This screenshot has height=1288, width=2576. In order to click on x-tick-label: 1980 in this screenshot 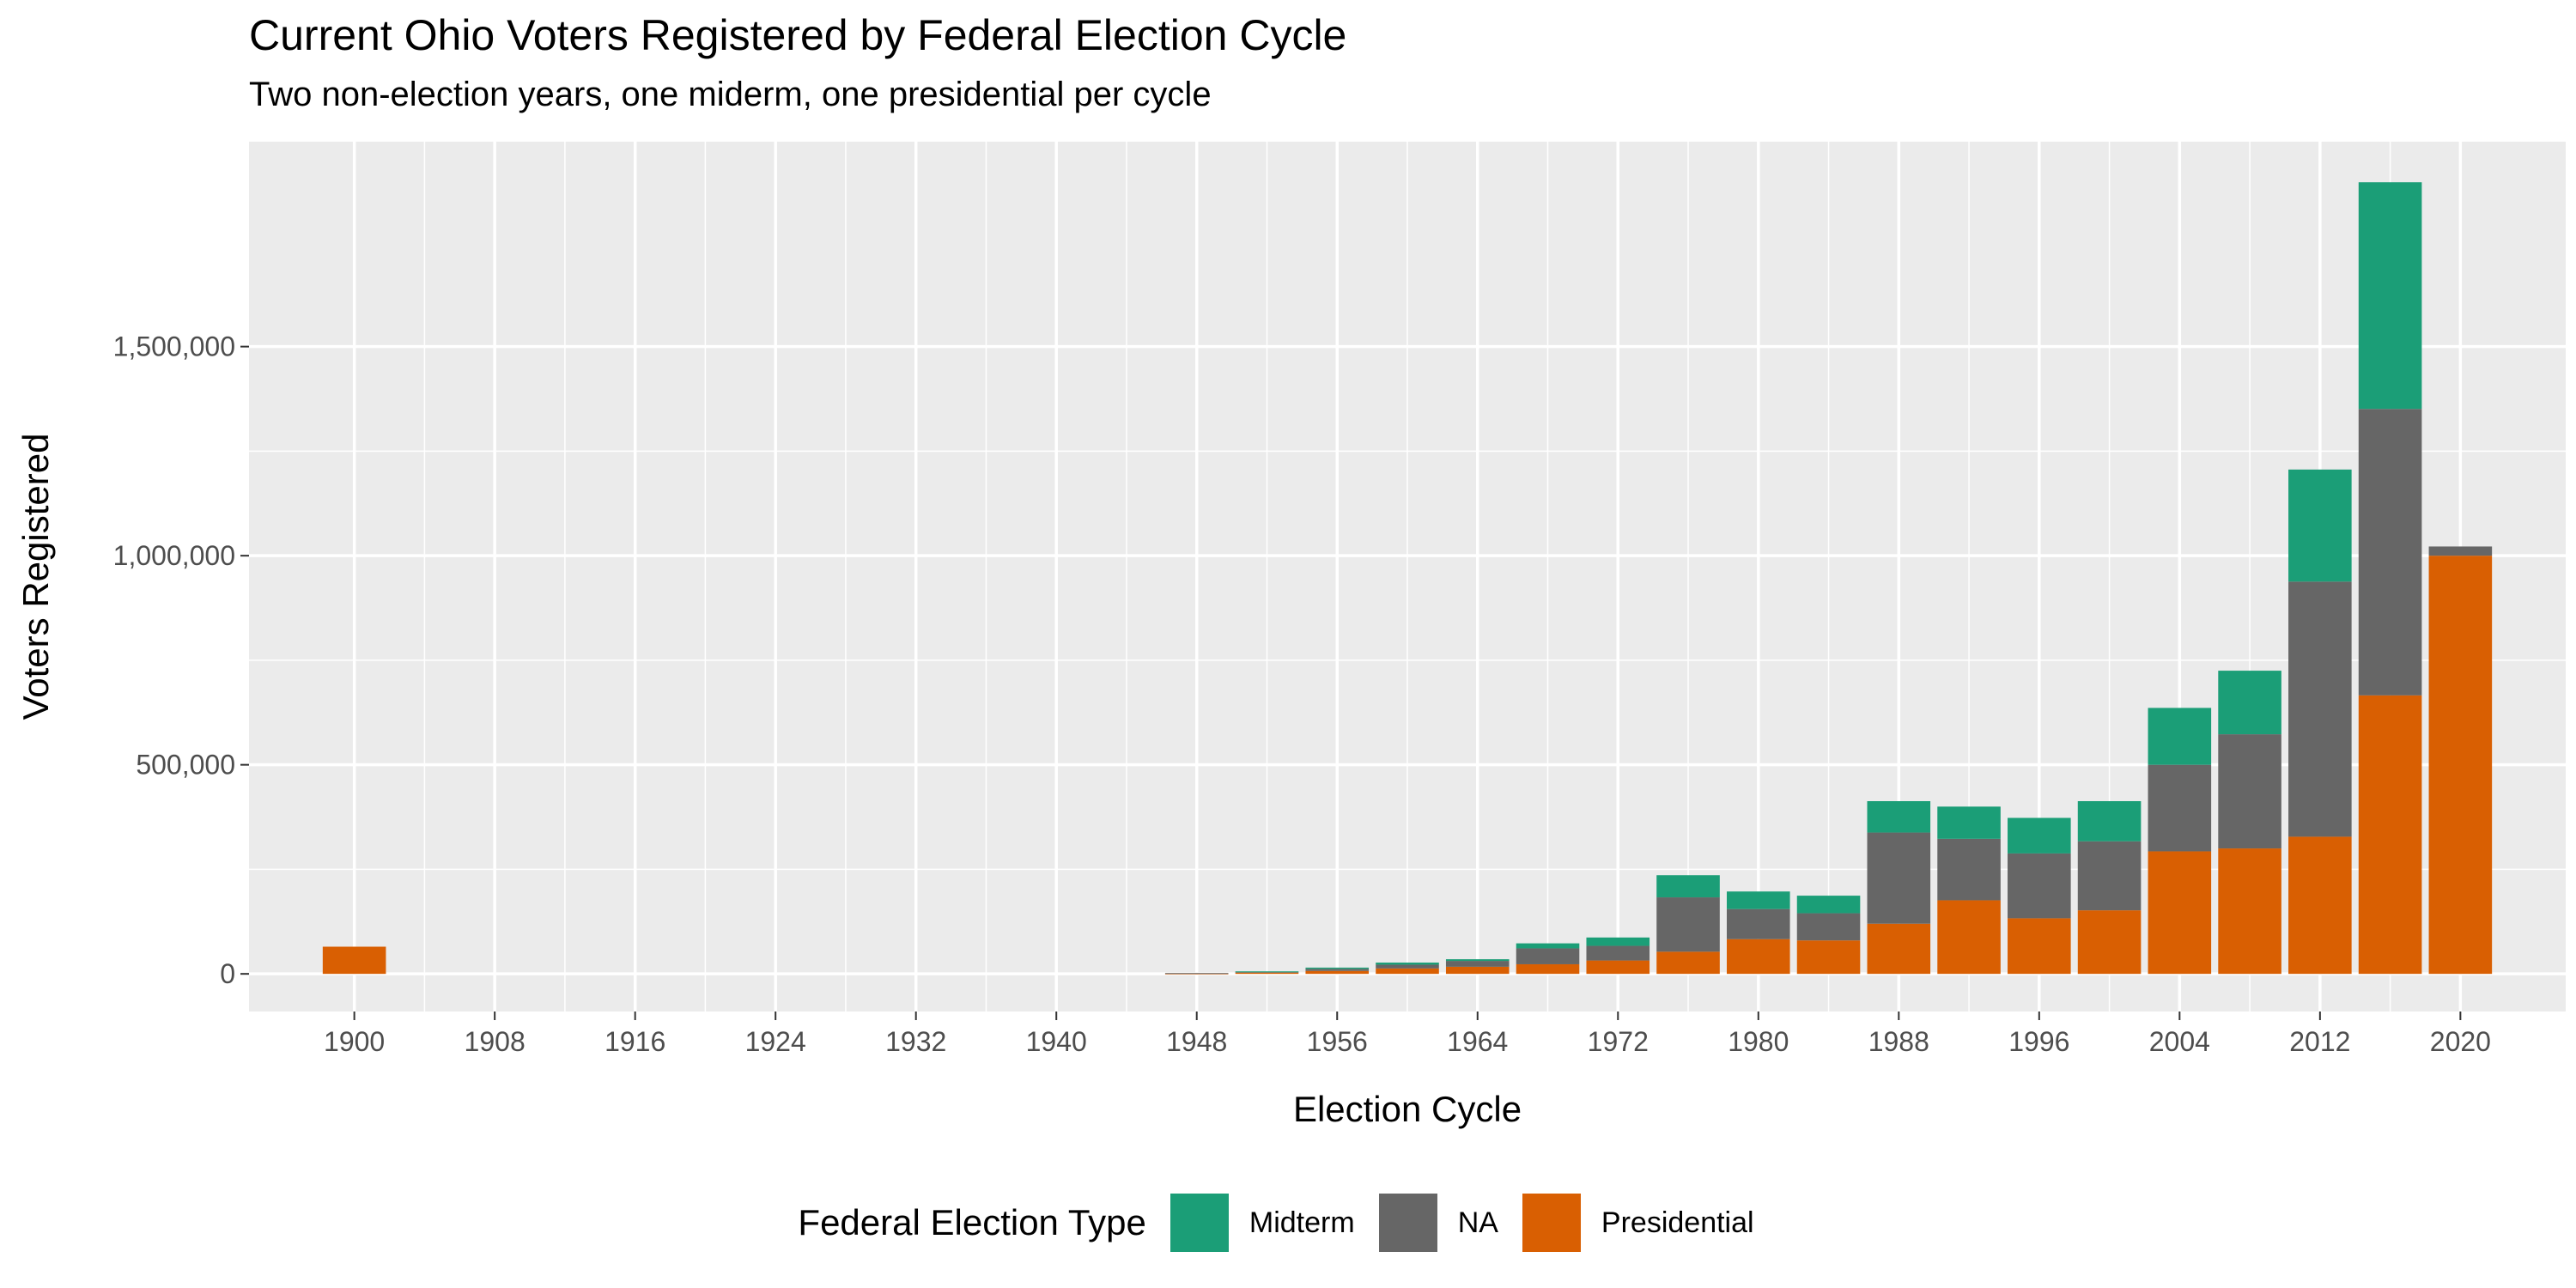, I will do `click(1759, 1041)`.